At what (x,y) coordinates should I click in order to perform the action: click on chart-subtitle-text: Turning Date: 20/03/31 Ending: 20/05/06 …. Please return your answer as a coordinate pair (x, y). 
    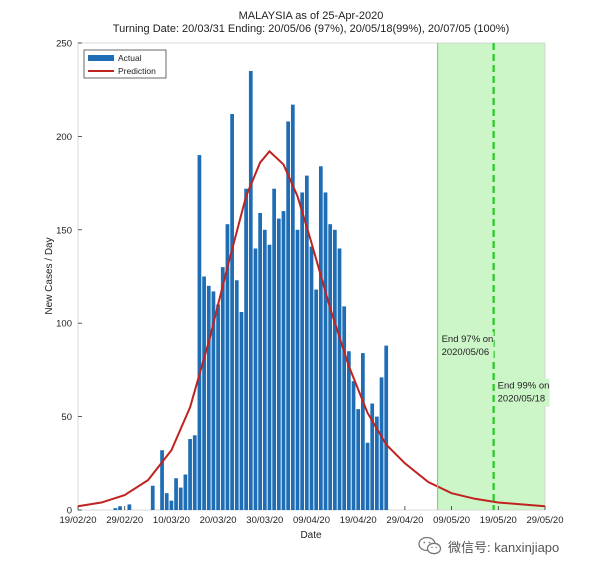
    Looking at the image, I should click on (311, 29).